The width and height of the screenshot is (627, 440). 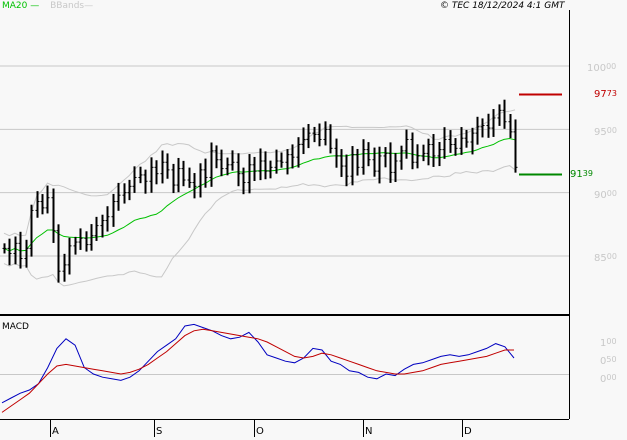 I want to click on macd-axis-label-0: 000, so click(x=608, y=379).